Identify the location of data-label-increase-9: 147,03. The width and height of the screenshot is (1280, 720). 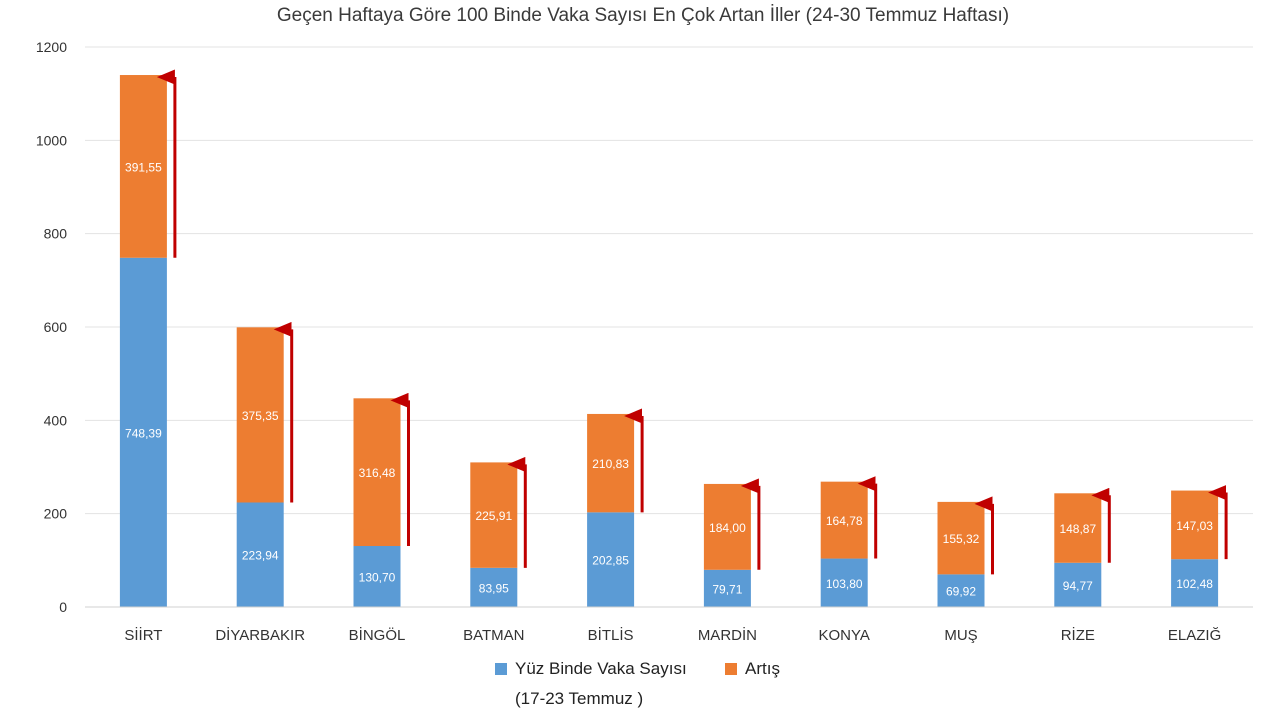
(1194, 526).